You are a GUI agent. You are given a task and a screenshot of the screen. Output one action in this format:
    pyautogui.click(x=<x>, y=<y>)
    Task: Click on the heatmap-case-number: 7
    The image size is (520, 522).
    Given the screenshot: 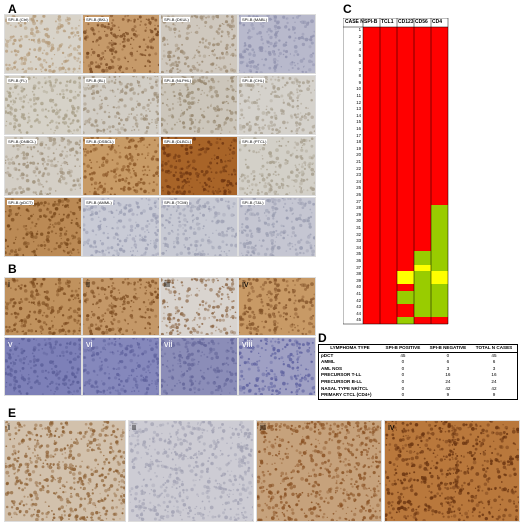 What is the action you would take?
    pyautogui.click(x=359, y=69)
    